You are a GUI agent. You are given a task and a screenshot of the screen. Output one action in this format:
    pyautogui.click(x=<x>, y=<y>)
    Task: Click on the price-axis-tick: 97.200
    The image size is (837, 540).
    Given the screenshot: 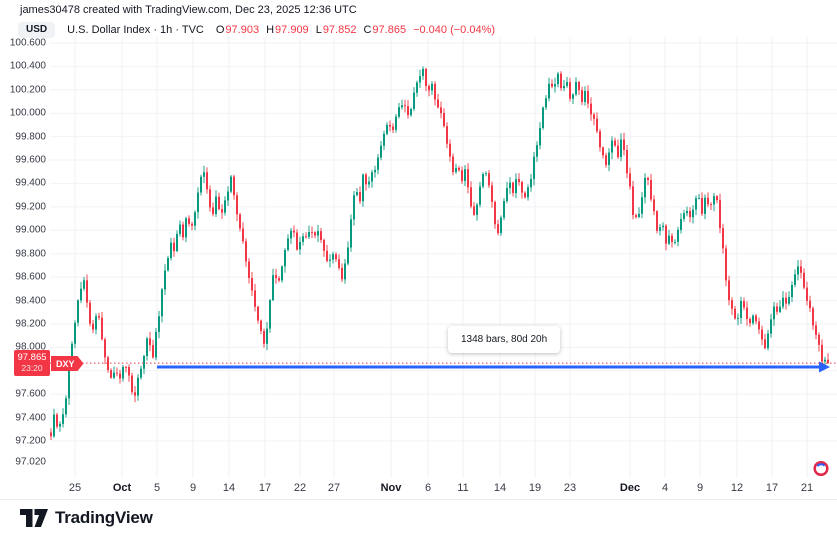 What is the action you would take?
    pyautogui.click(x=30, y=441)
    